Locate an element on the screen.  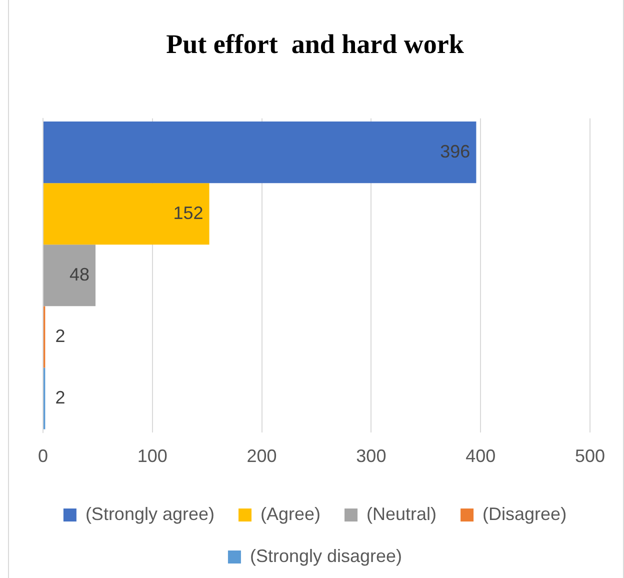
data-label: 48 is located at coordinates (79, 274).